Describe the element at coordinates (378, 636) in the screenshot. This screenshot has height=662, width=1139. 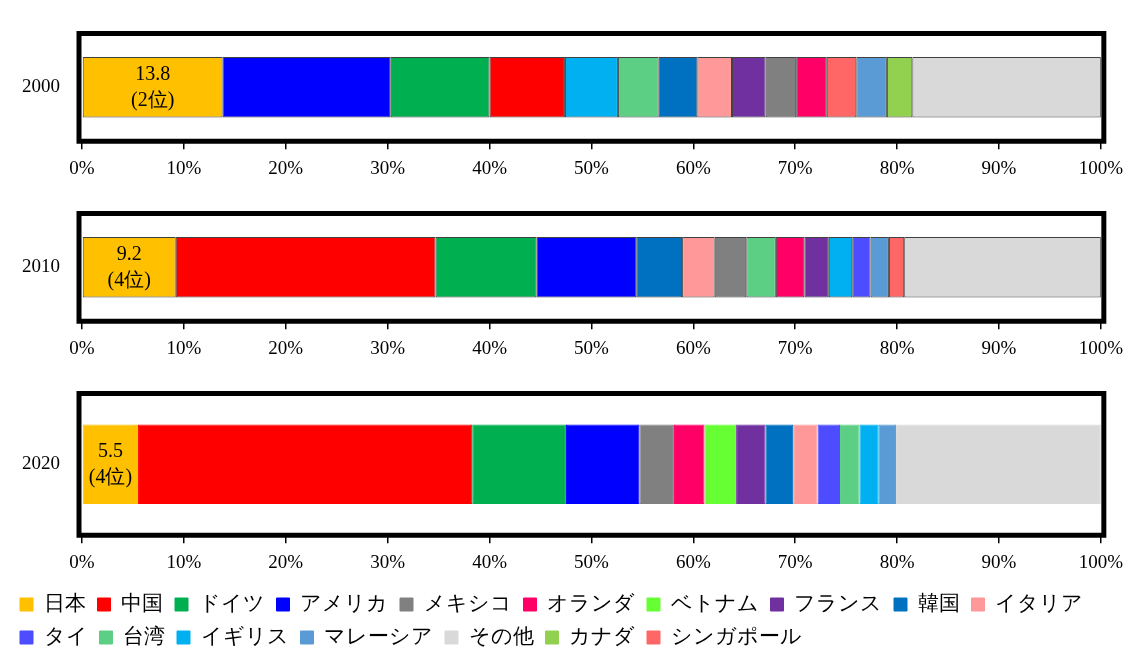
I see `legend-label: マレーシア` at that location.